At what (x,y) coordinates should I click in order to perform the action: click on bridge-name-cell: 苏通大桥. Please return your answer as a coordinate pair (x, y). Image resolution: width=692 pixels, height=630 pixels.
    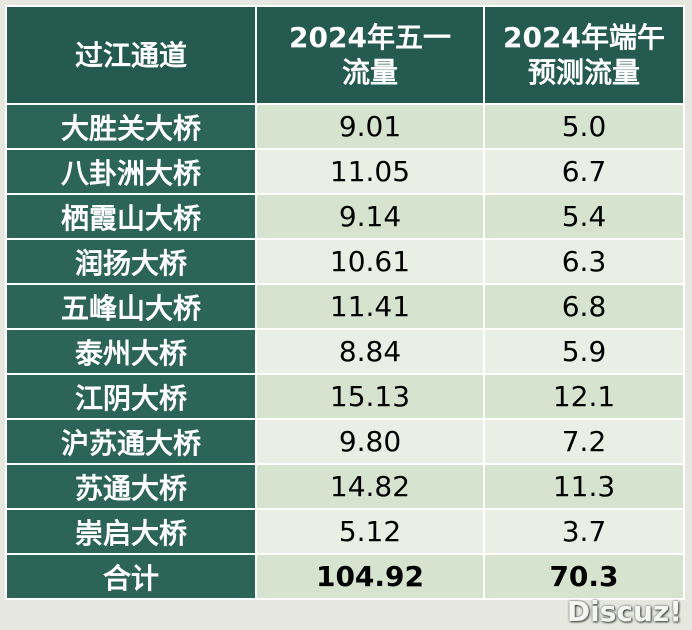
    Looking at the image, I should click on (131, 486).